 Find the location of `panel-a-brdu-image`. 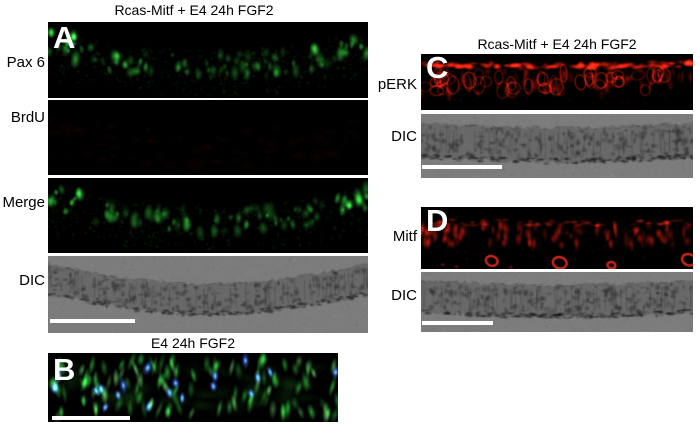

panel-a-brdu-image is located at coordinates (208, 137).